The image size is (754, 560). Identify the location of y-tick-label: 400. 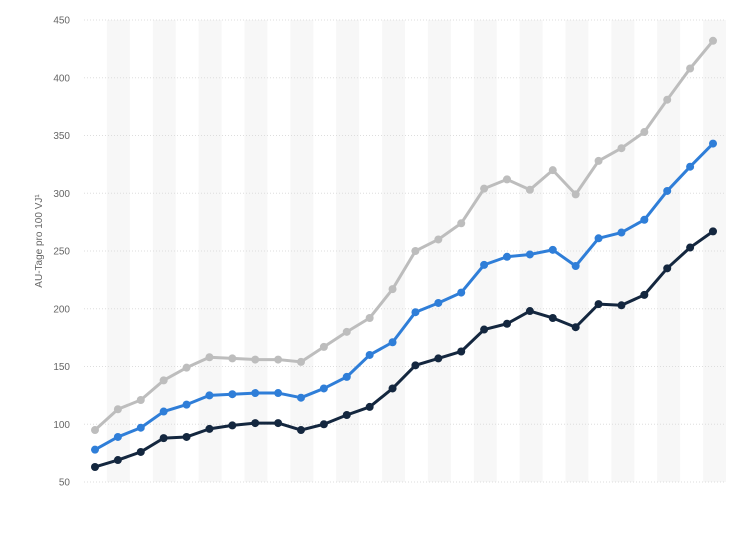
(61, 78).